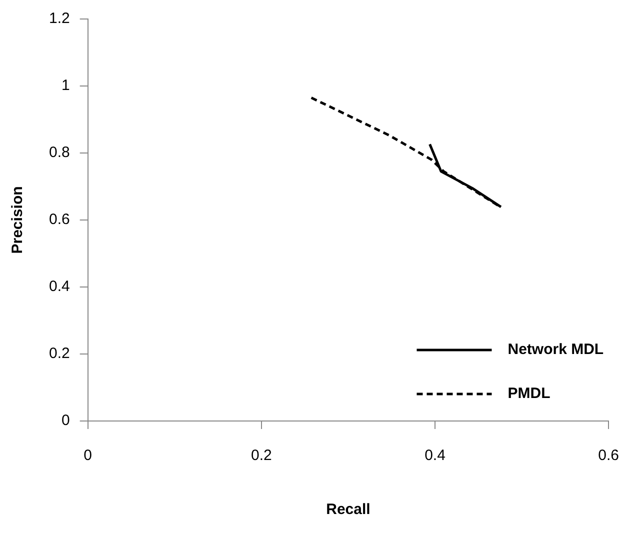 The height and width of the screenshot is (533, 637). Describe the element at coordinates (556, 349) in the screenshot. I see `legend-label: Network MDL` at that location.